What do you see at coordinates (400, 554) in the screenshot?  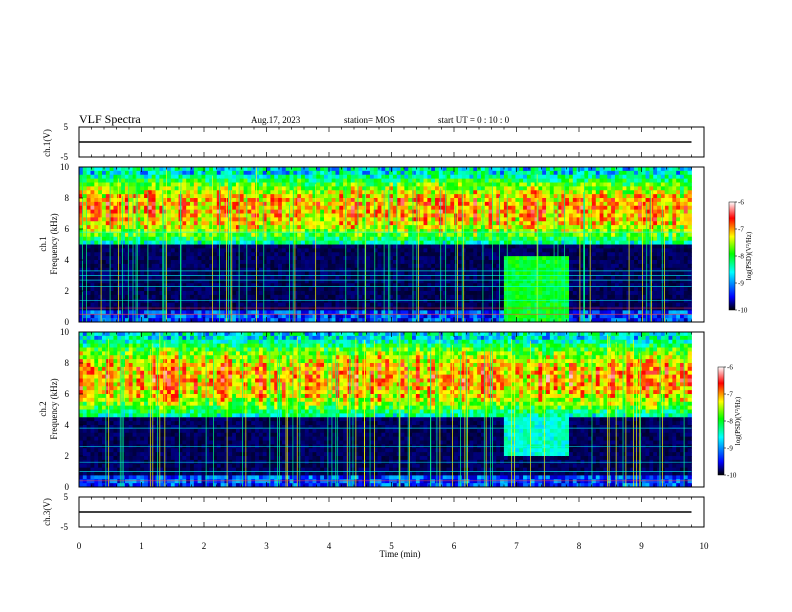 I see `time-axis-label: Time (min)` at bounding box center [400, 554].